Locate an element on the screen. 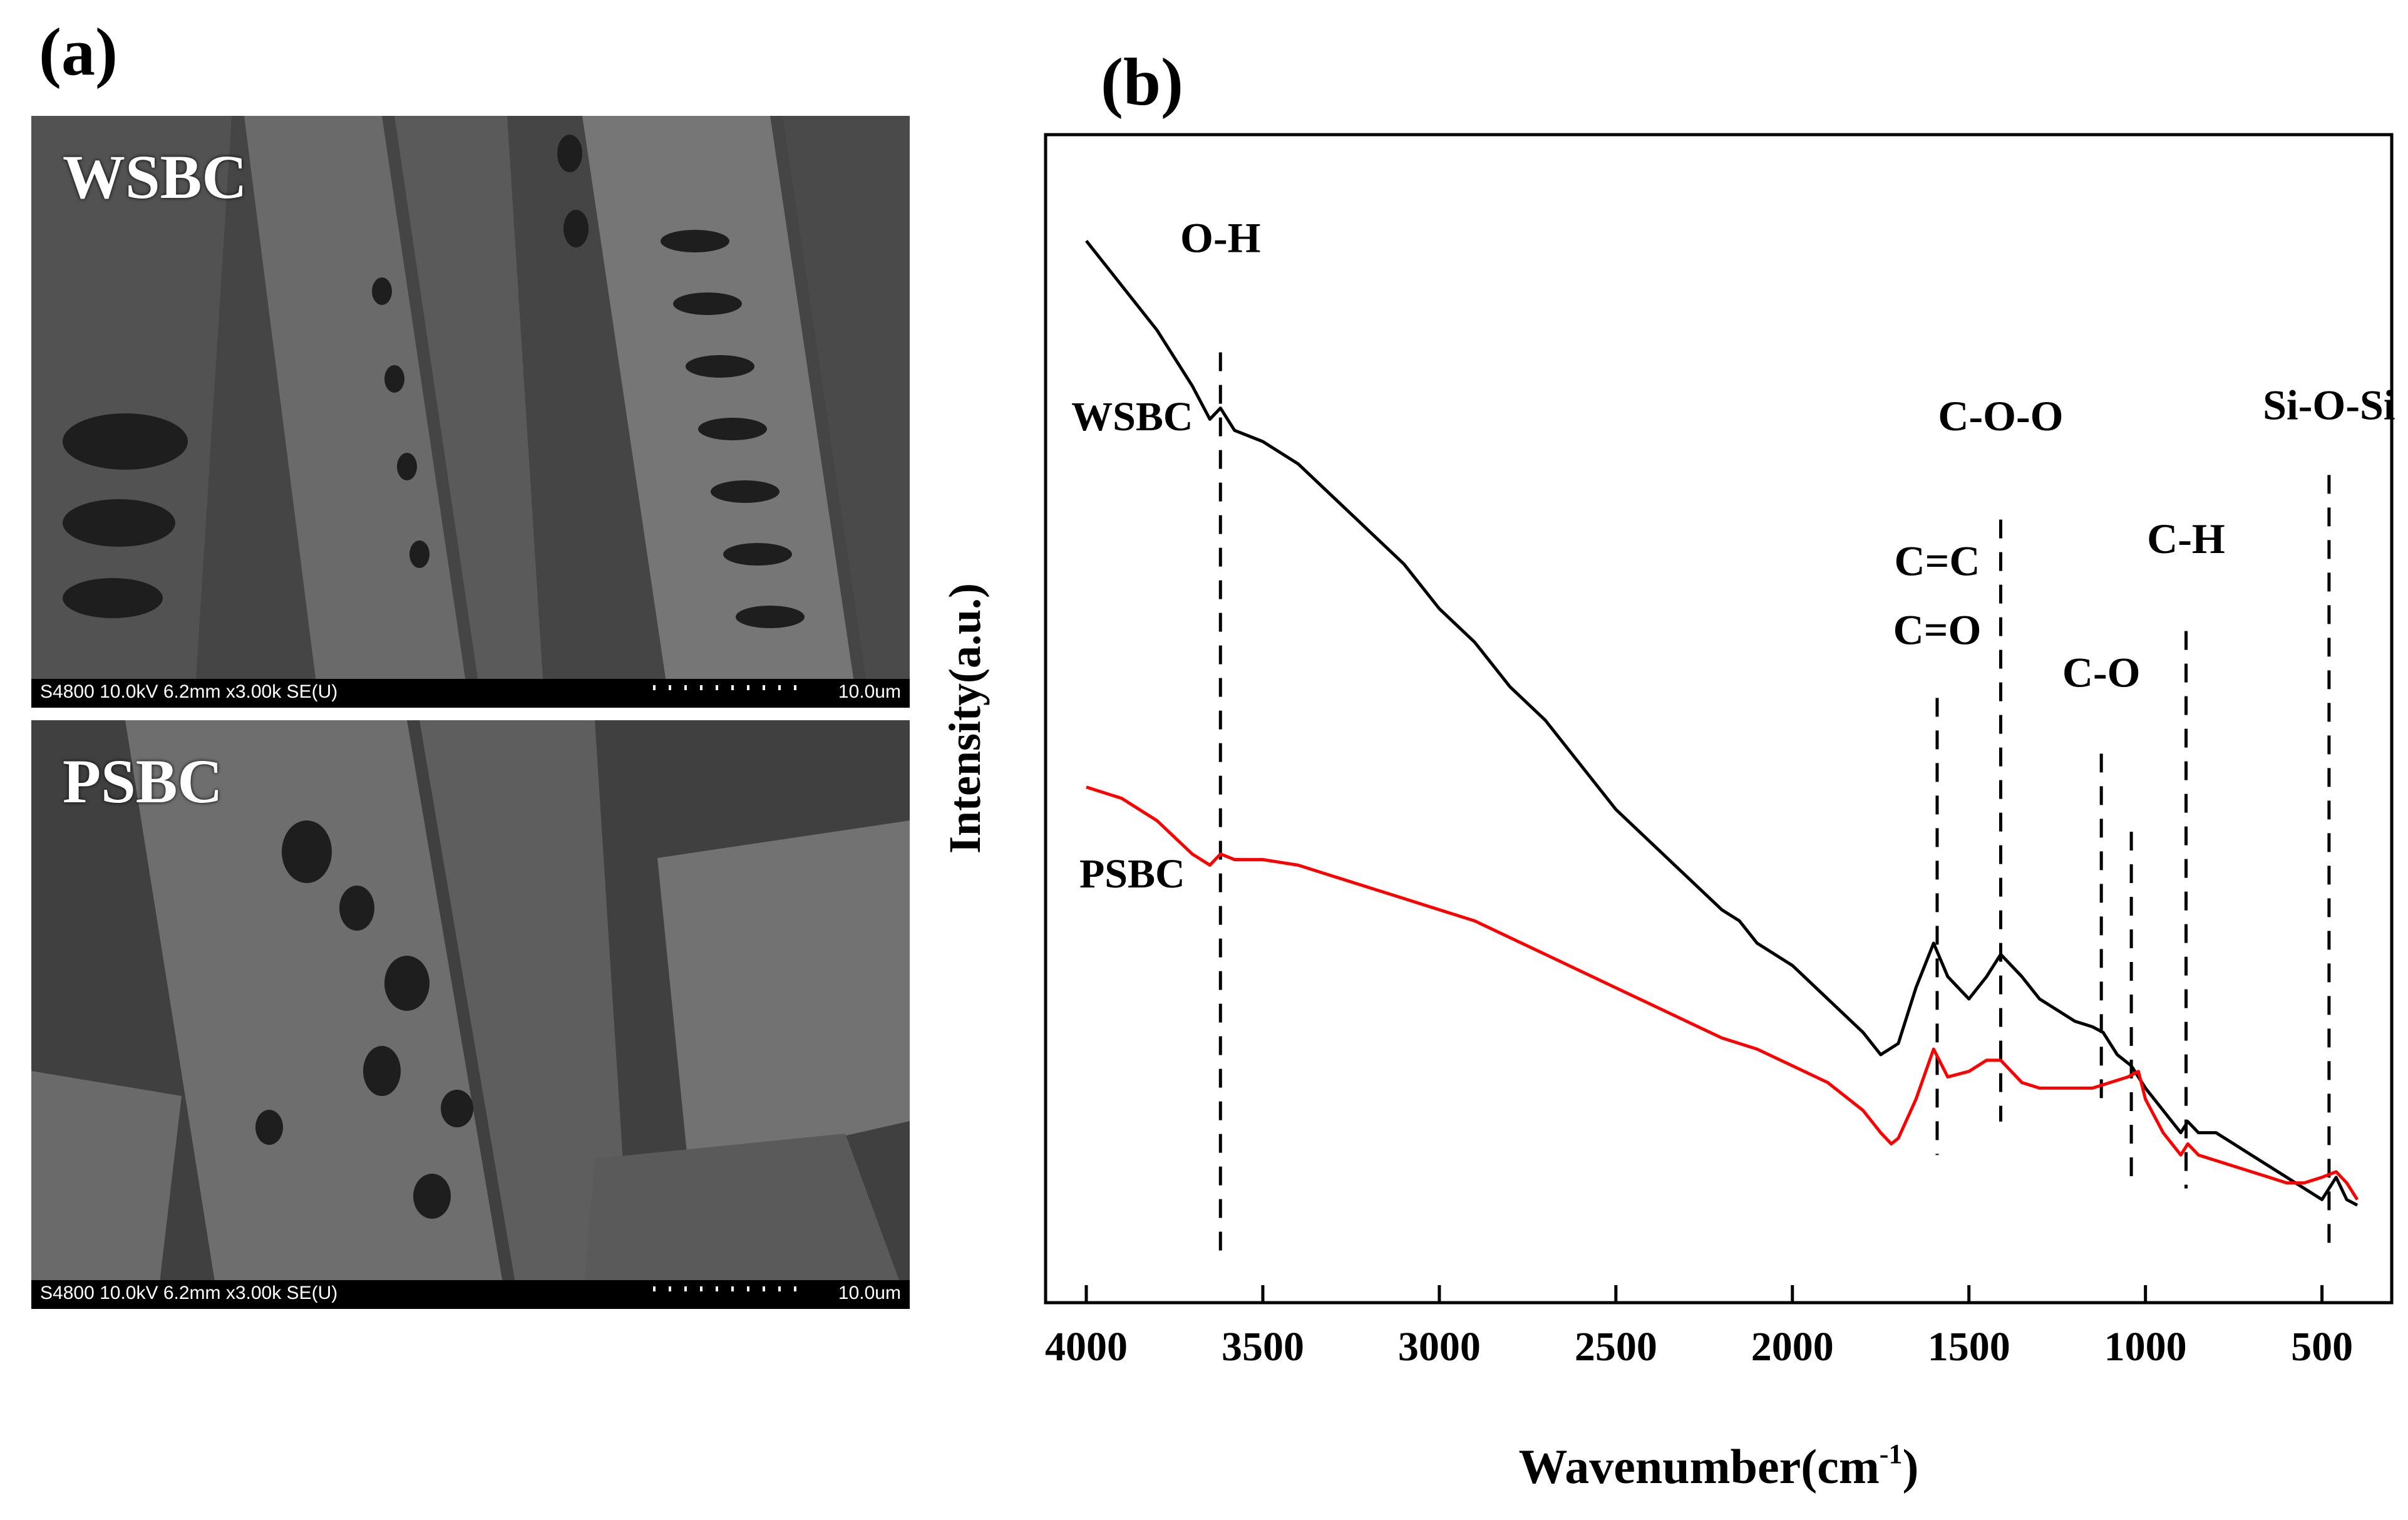  x-axis-ticks: 4000 3500 3000 2500 2000 1500 1000 500 is located at coordinates (1699, 1327).